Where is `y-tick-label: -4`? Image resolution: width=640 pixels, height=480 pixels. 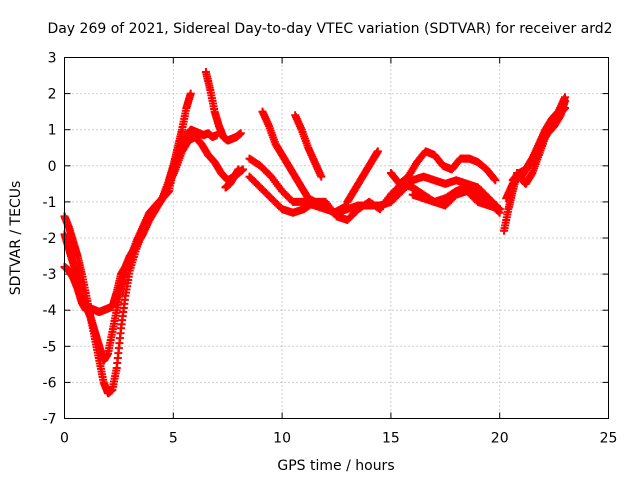 y-tick-label: -4 is located at coordinates (50, 311).